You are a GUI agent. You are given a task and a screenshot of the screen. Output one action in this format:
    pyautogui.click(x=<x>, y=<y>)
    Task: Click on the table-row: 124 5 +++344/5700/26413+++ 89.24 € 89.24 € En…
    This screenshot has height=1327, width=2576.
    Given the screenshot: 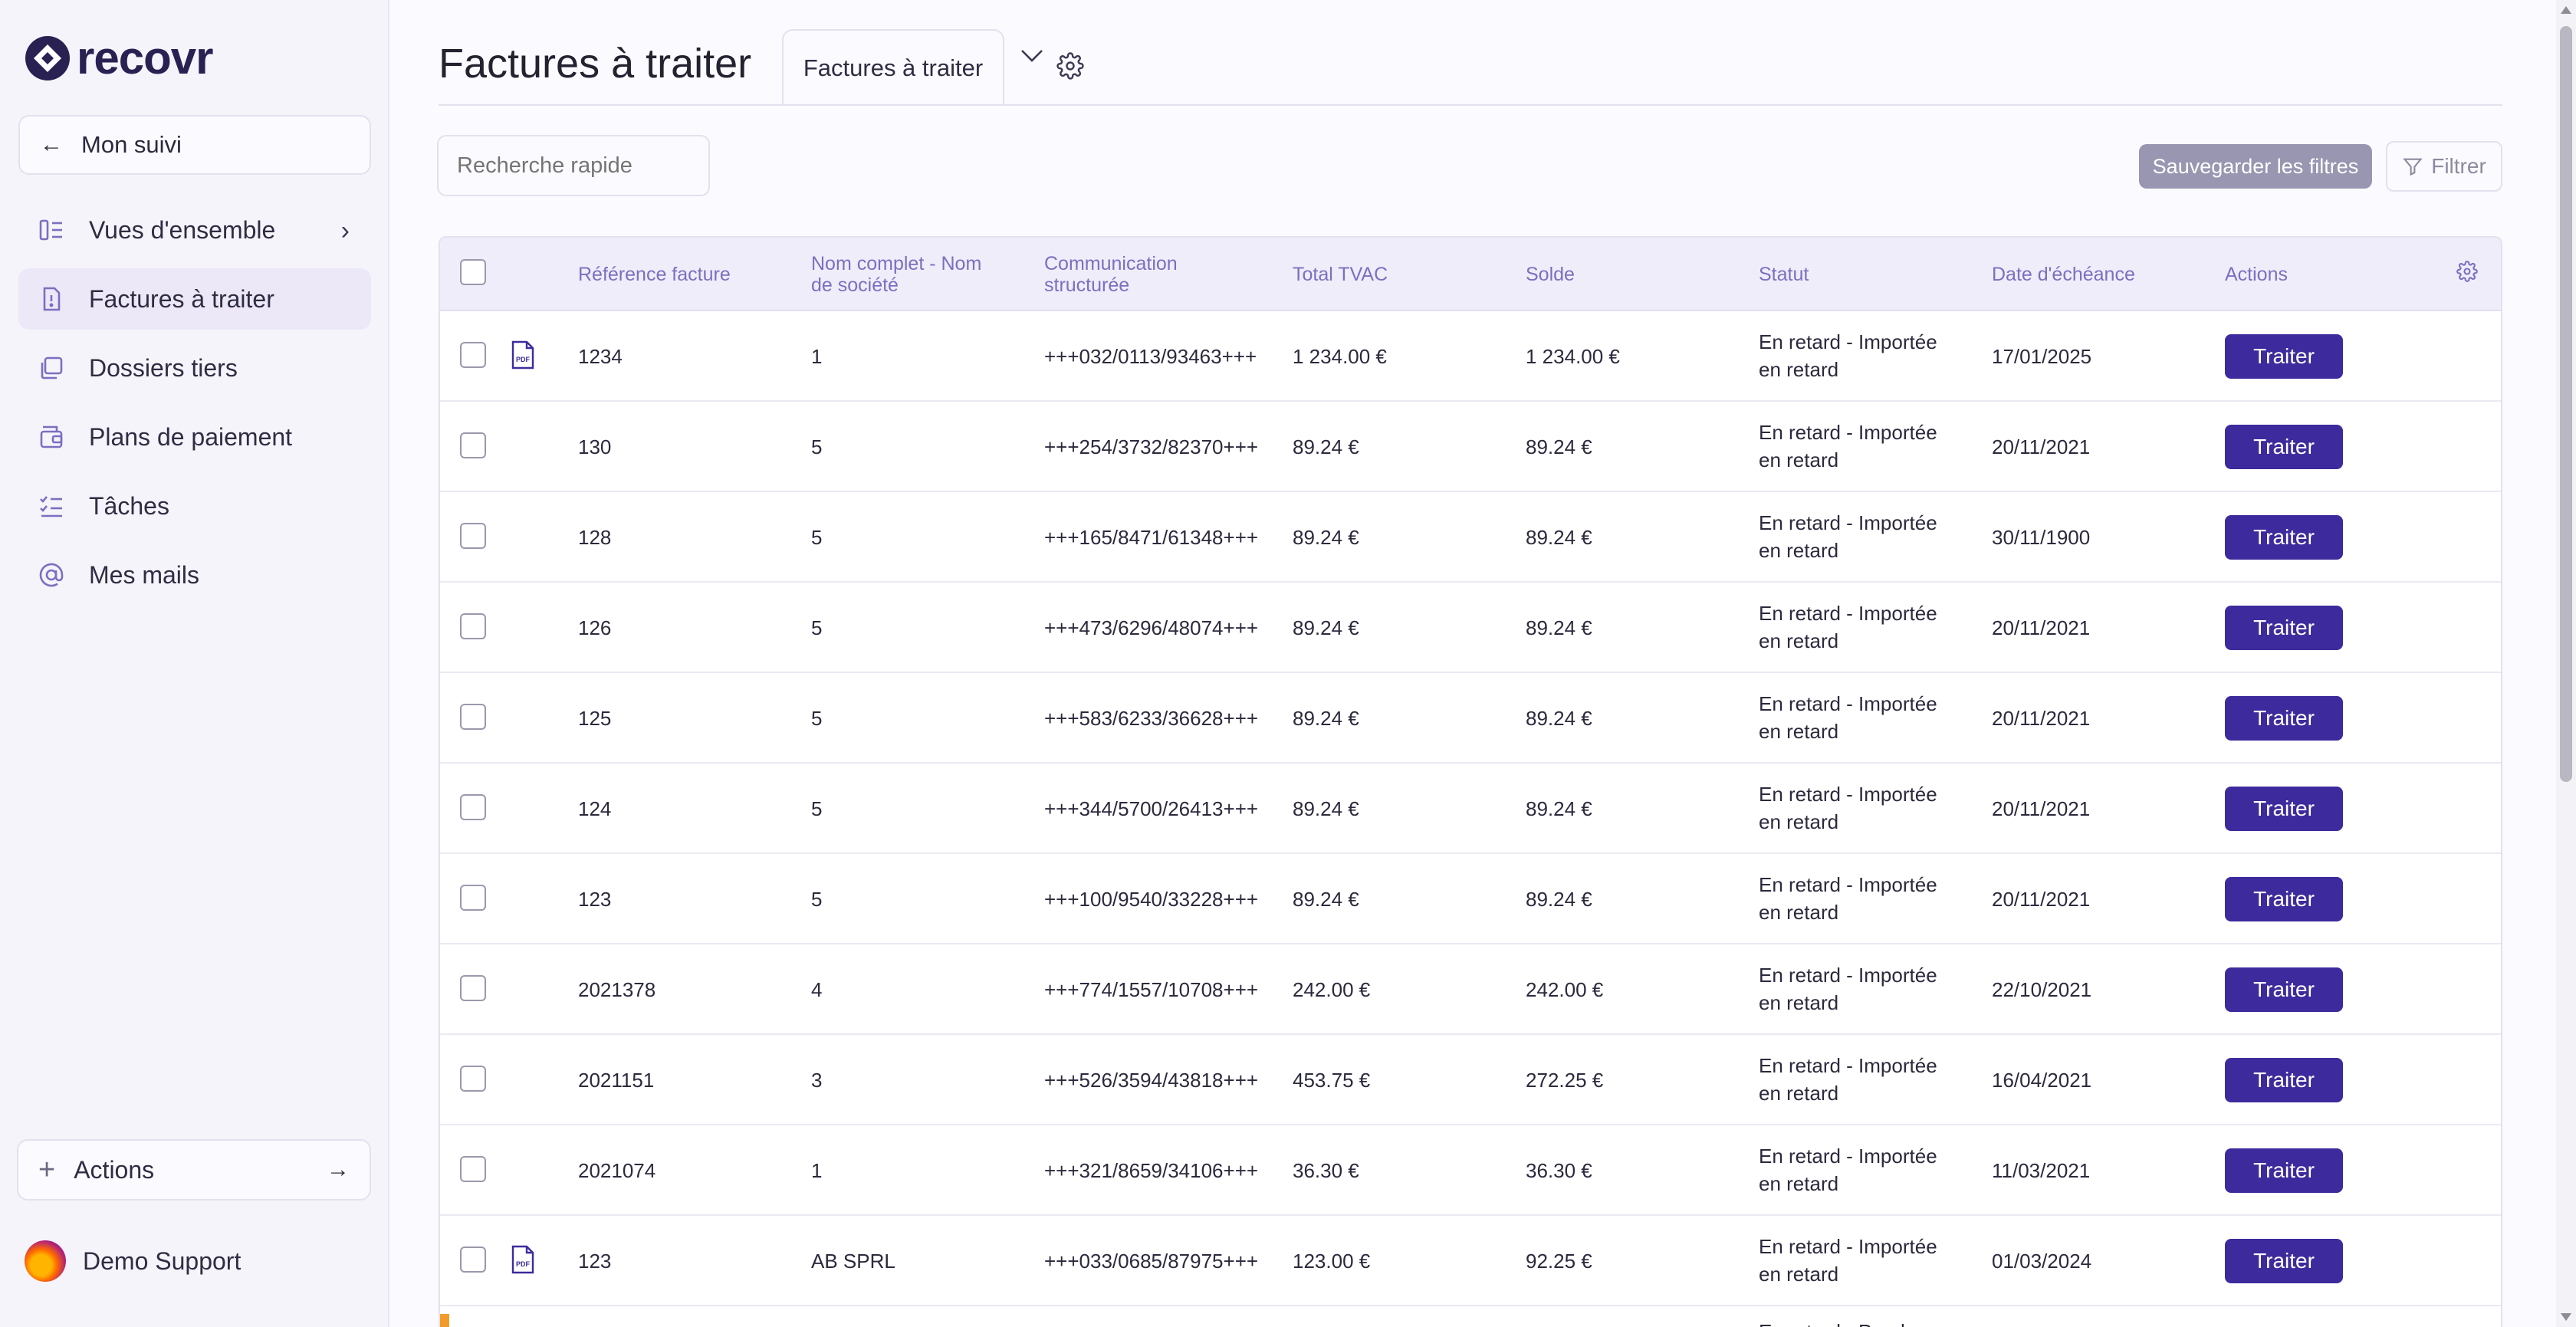 What is the action you would take?
    pyautogui.click(x=1470, y=809)
    